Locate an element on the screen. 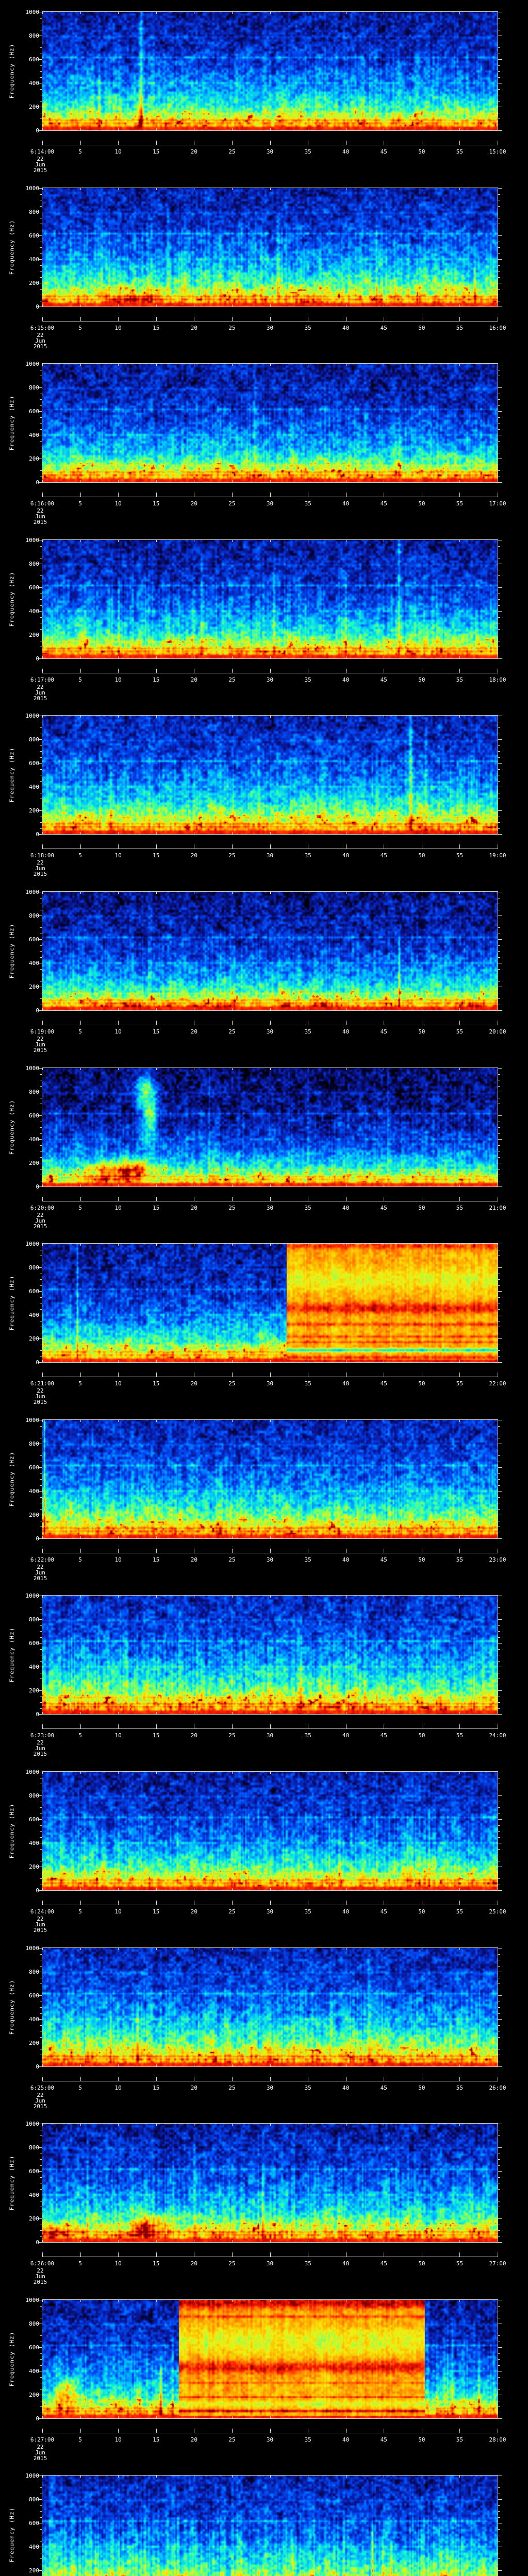  x-tick-label: 10 is located at coordinates (118, 1559).